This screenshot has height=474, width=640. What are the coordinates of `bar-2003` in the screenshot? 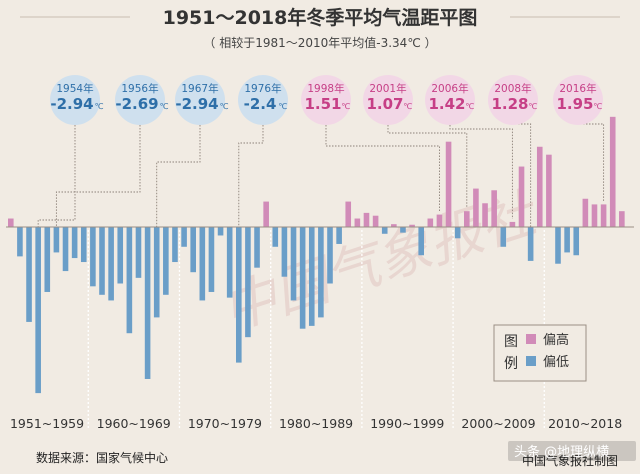 It's located at (485, 215).